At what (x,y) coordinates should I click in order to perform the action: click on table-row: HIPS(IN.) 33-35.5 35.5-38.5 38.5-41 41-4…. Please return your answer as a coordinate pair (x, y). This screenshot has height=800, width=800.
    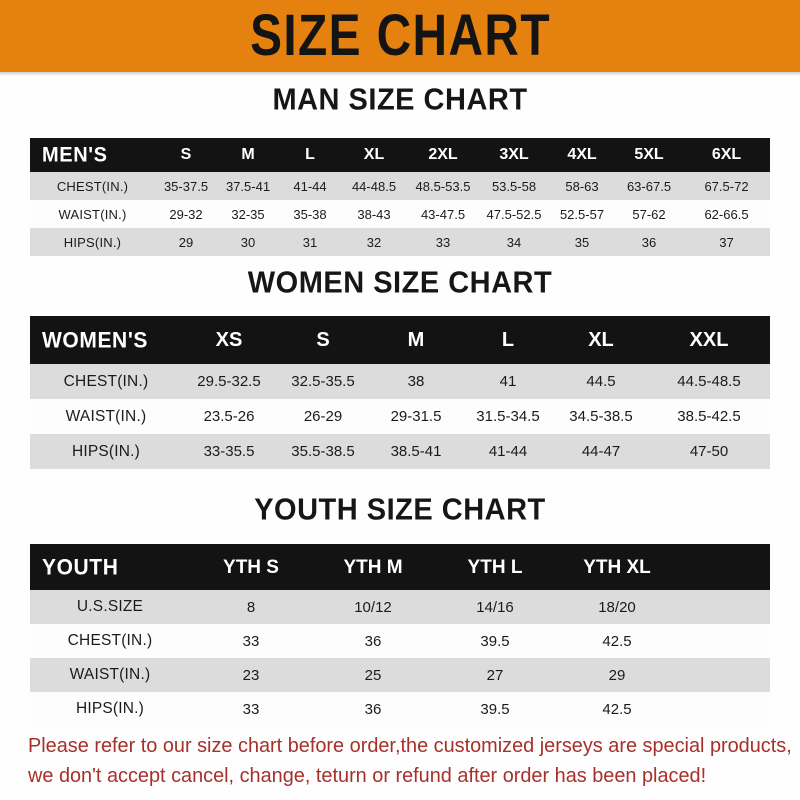
    Looking at the image, I should click on (400, 451).